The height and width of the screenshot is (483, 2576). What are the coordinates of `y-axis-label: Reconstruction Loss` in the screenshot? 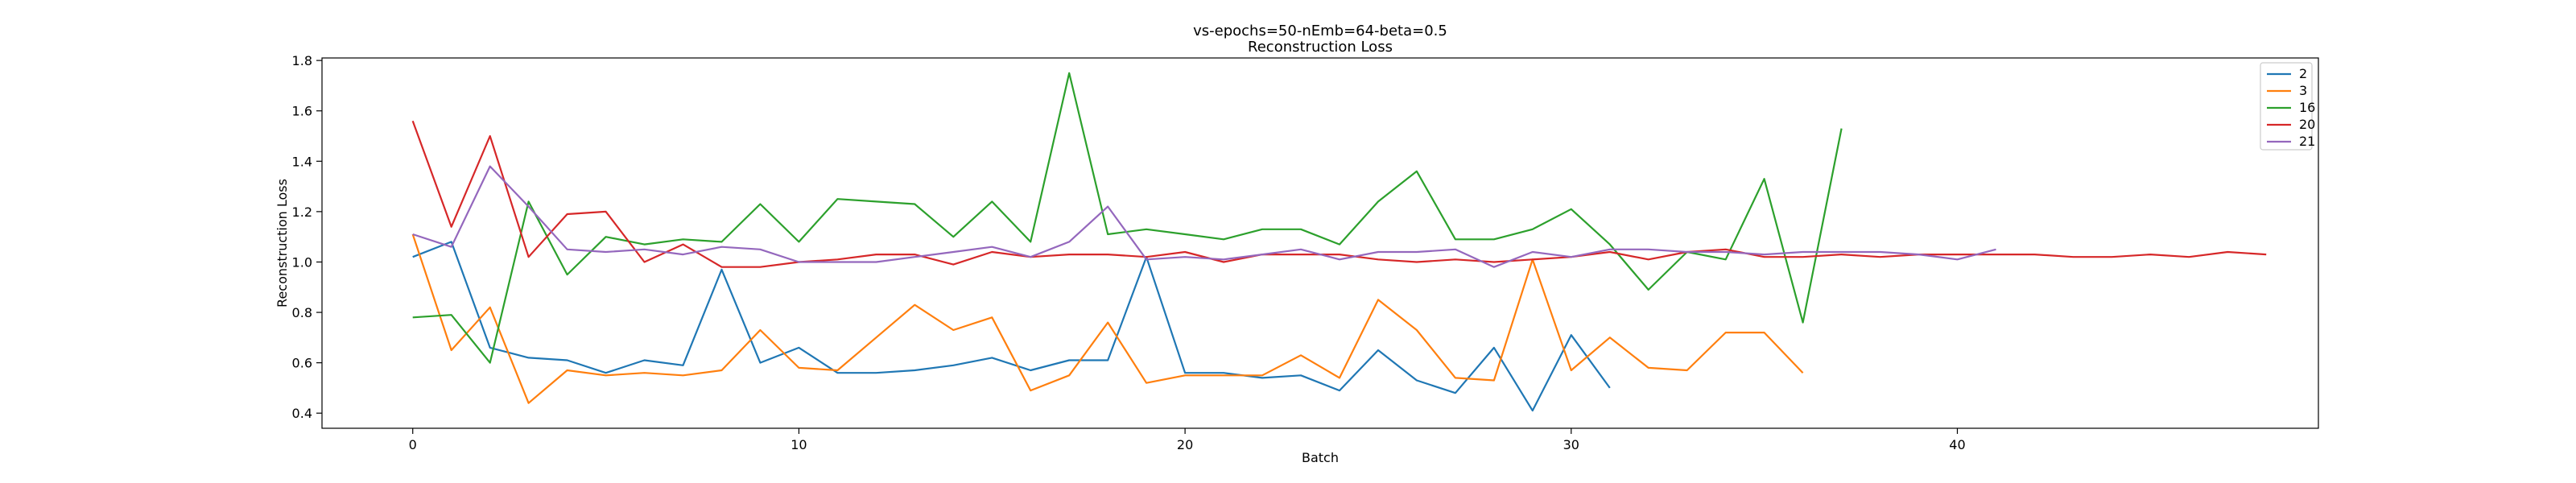 It's located at (282, 243).